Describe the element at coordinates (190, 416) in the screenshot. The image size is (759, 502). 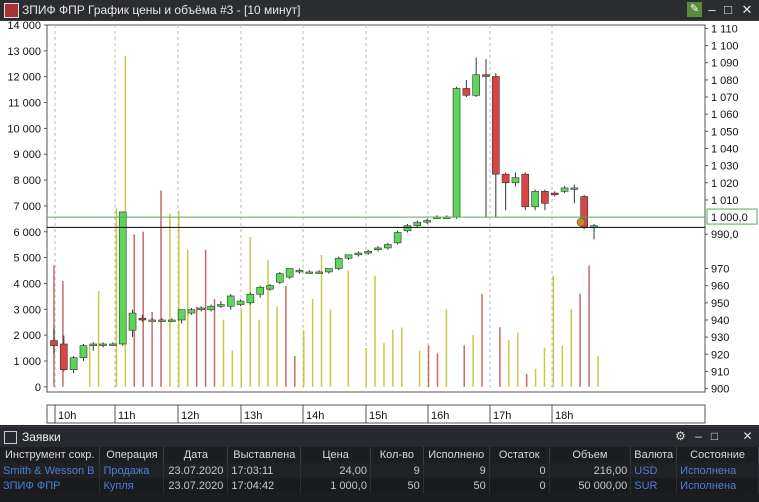
I see `time-tick-label: 12h` at that location.